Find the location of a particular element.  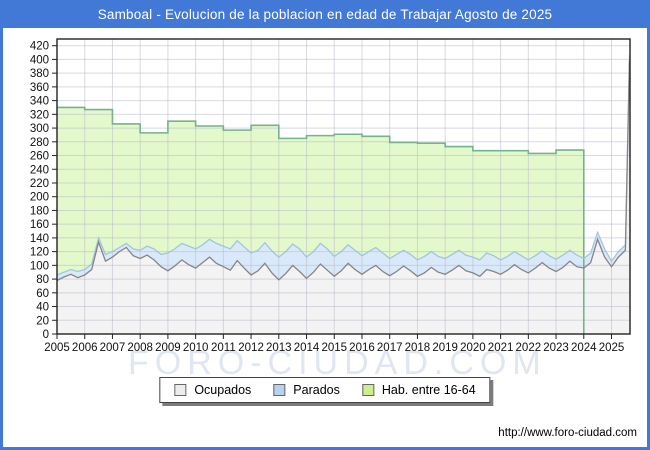

legend-swatch-hab is located at coordinates (367, 390).